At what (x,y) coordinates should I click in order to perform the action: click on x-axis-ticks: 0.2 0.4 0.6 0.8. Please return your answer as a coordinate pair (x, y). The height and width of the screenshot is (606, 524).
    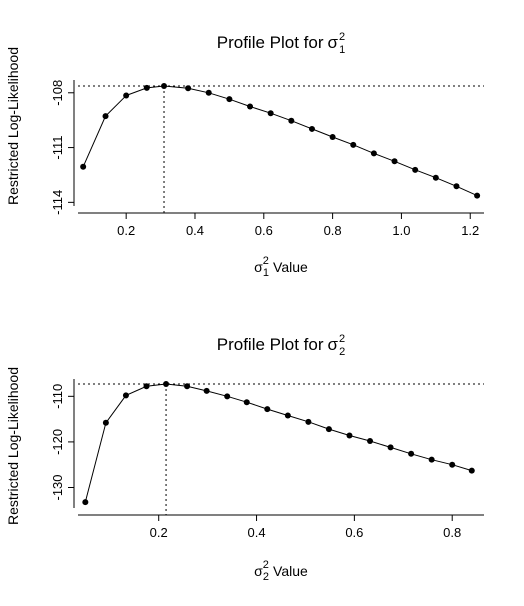
    Looking at the image, I should click on (281, 527).